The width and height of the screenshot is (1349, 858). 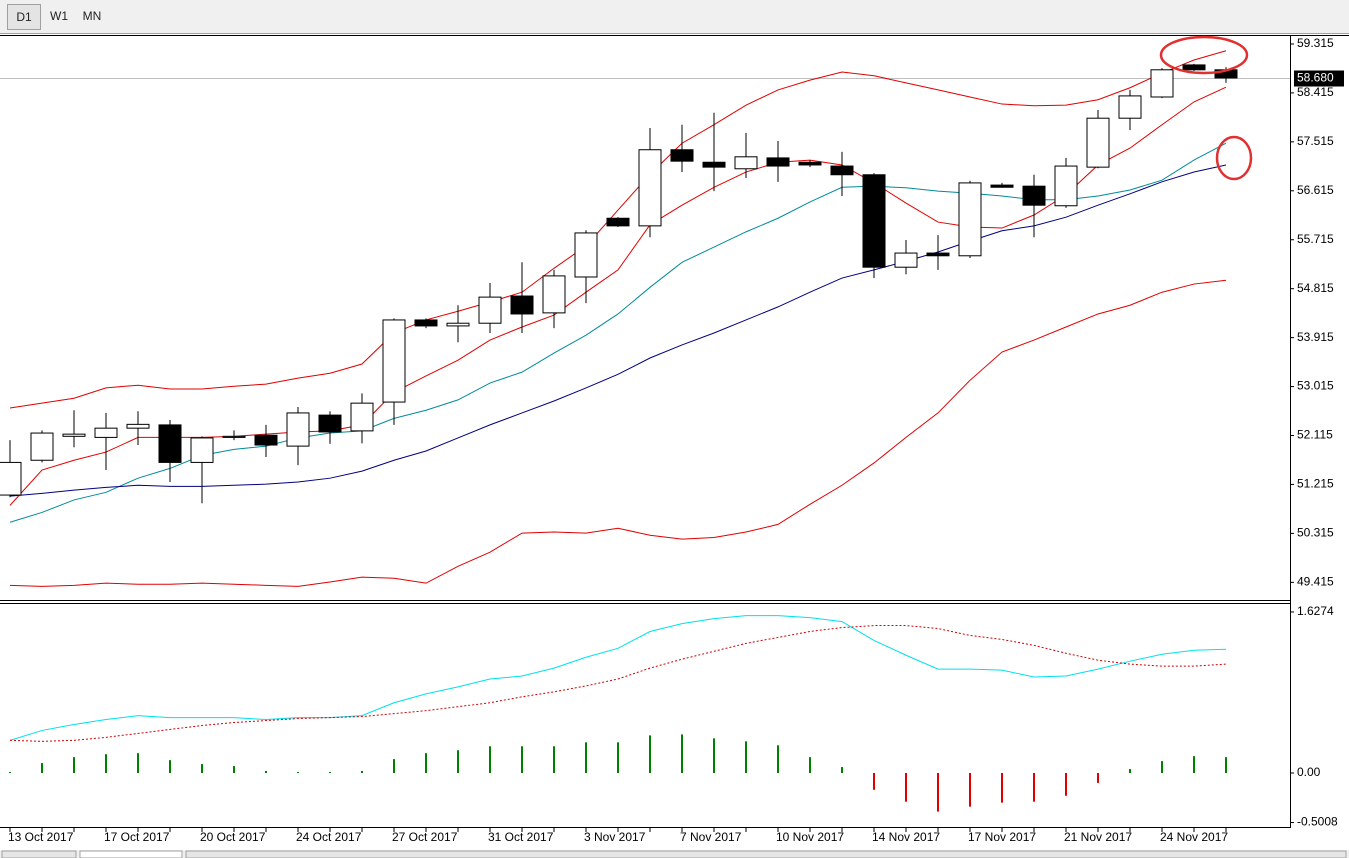 What do you see at coordinates (615, 837) in the screenshot?
I see `x-tick-label: 3 Nov 2017` at bounding box center [615, 837].